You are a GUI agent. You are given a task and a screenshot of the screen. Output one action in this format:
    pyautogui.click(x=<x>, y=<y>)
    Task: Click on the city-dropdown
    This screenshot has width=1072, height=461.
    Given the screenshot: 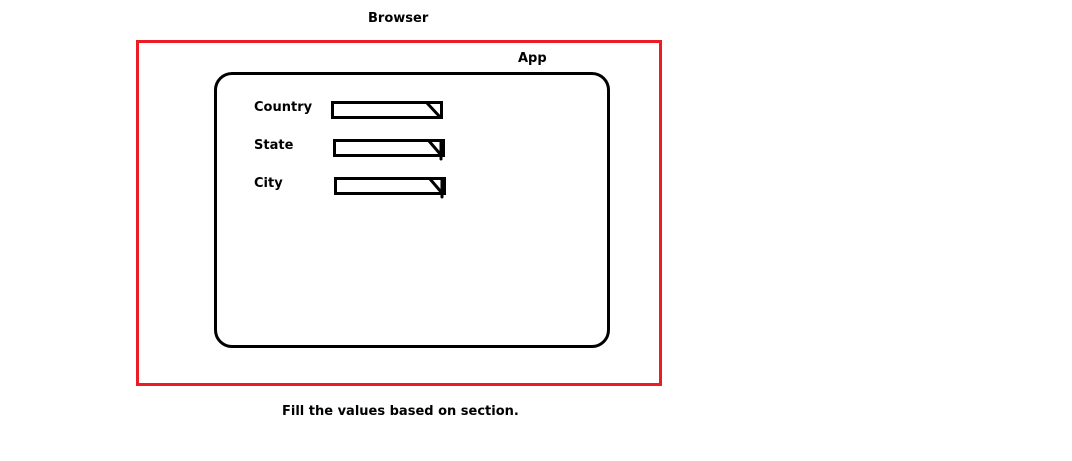 What is the action you would take?
    pyautogui.click(x=390, y=188)
    